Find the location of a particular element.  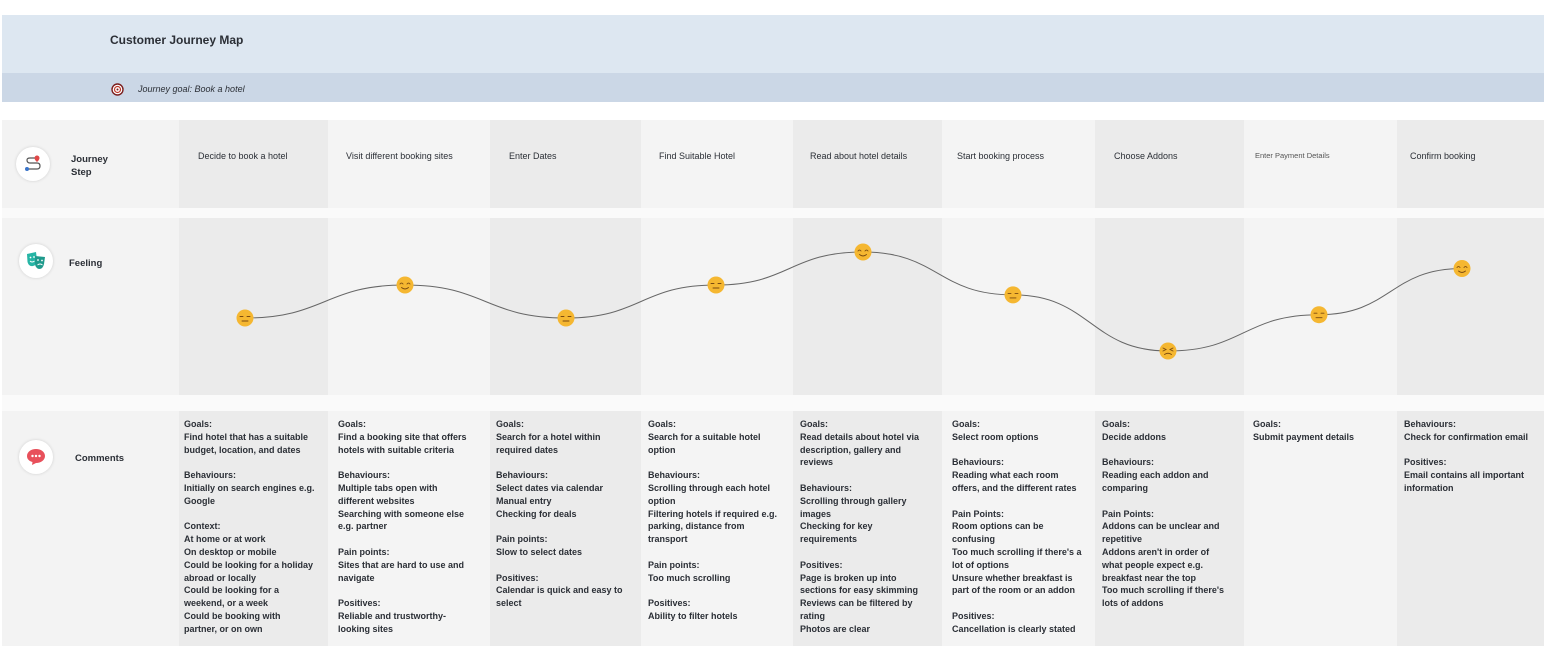

route-icon is located at coordinates (33, 164).